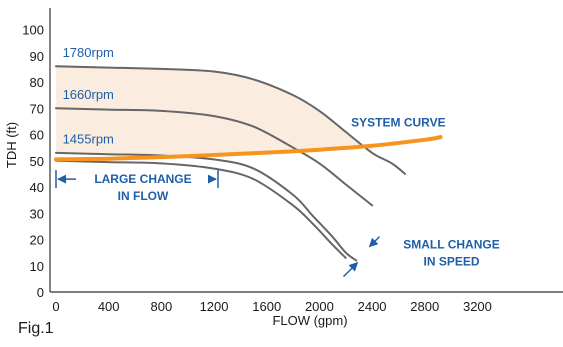  What do you see at coordinates (88, 52) in the screenshot?
I see `series-label-1780rpm: 1780rpm` at bounding box center [88, 52].